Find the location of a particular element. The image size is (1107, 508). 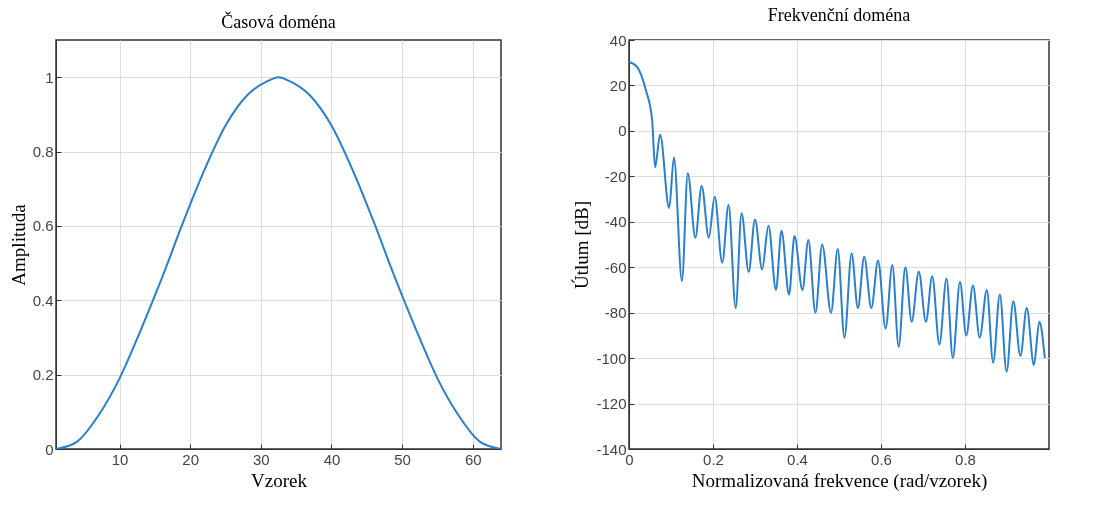

x-tick-label: 60 is located at coordinates (473, 459).